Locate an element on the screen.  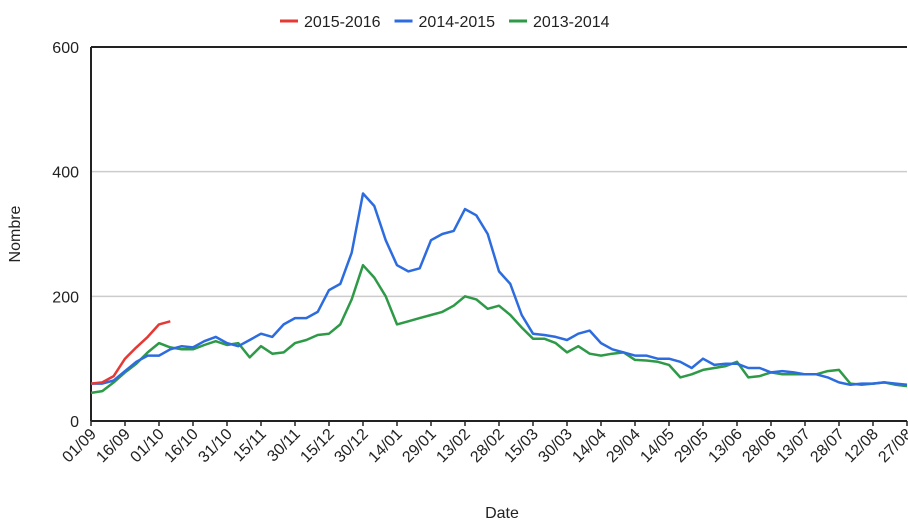
x-tick-label: 30/03 is located at coordinates (555, 446).